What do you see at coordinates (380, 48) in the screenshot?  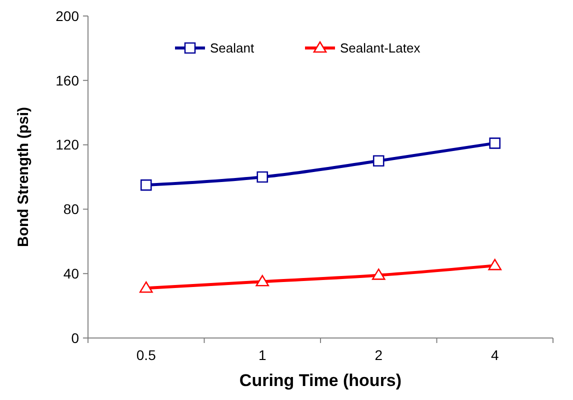 I see `legend-label: Sealant-Latex` at bounding box center [380, 48].